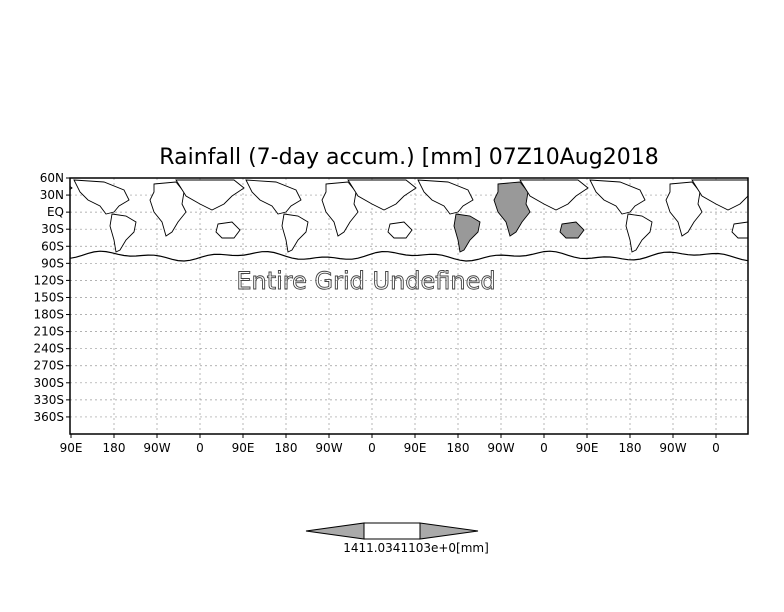 This screenshot has height=612, width=784. What do you see at coordinates (48, 417) in the screenshot?
I see `y-tick-label: 360S` at bounding box center [48, 417].